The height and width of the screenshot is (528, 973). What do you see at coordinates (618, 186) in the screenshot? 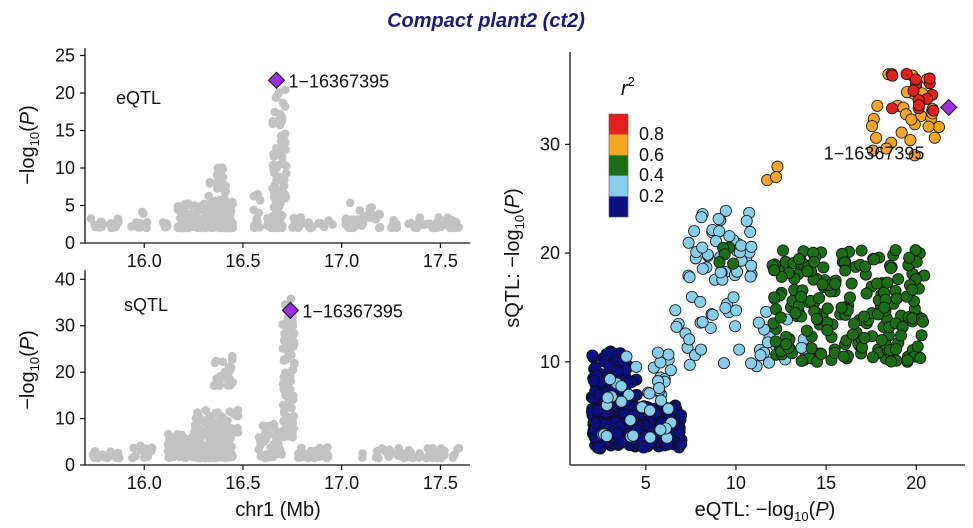
I see `r2-swatch-0.2-0.4` at bounding box center [618, 186].